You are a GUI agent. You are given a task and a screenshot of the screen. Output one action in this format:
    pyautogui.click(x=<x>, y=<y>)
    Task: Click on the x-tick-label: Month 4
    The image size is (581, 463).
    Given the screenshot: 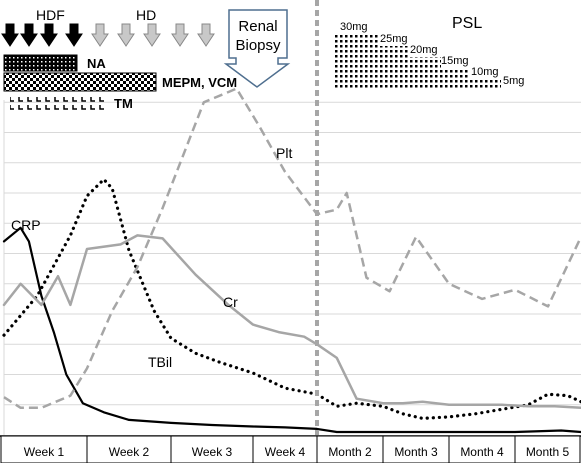 What is the action you would take?
    pyautogui.click(x=482, y=452)
    